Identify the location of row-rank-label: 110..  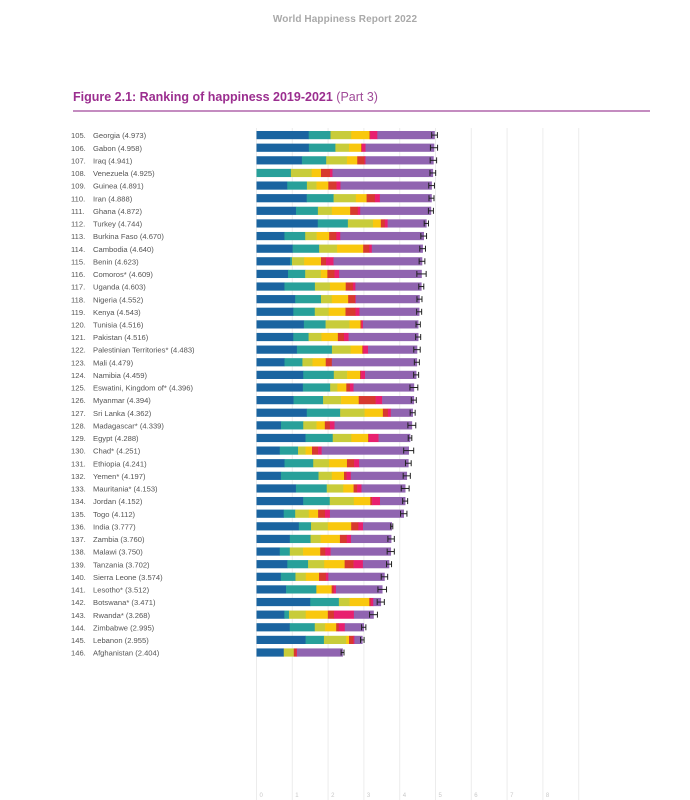
(78, 198).